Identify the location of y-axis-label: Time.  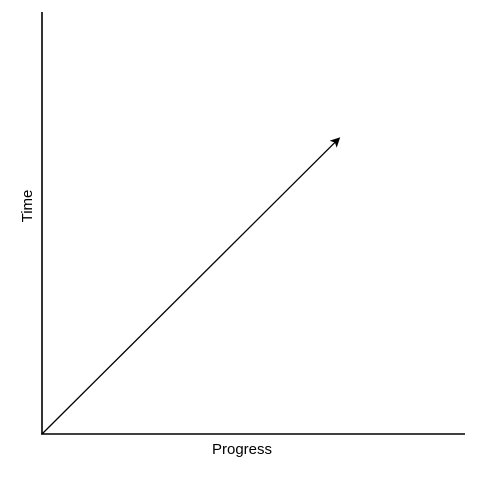
(27, 206).